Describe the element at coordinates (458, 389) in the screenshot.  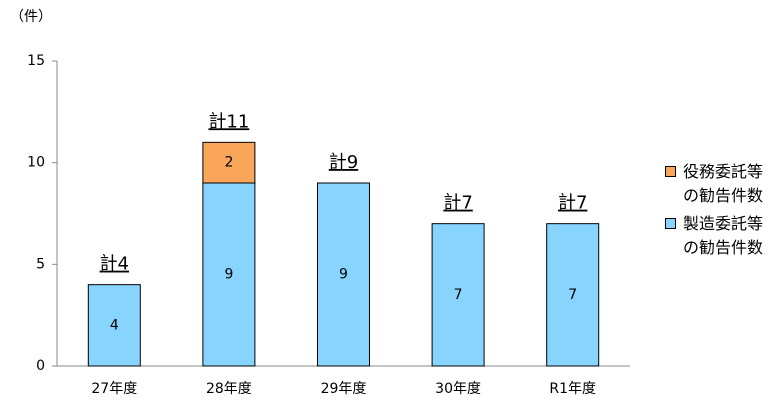
I see `x-tick-label: 30年度` at that location.